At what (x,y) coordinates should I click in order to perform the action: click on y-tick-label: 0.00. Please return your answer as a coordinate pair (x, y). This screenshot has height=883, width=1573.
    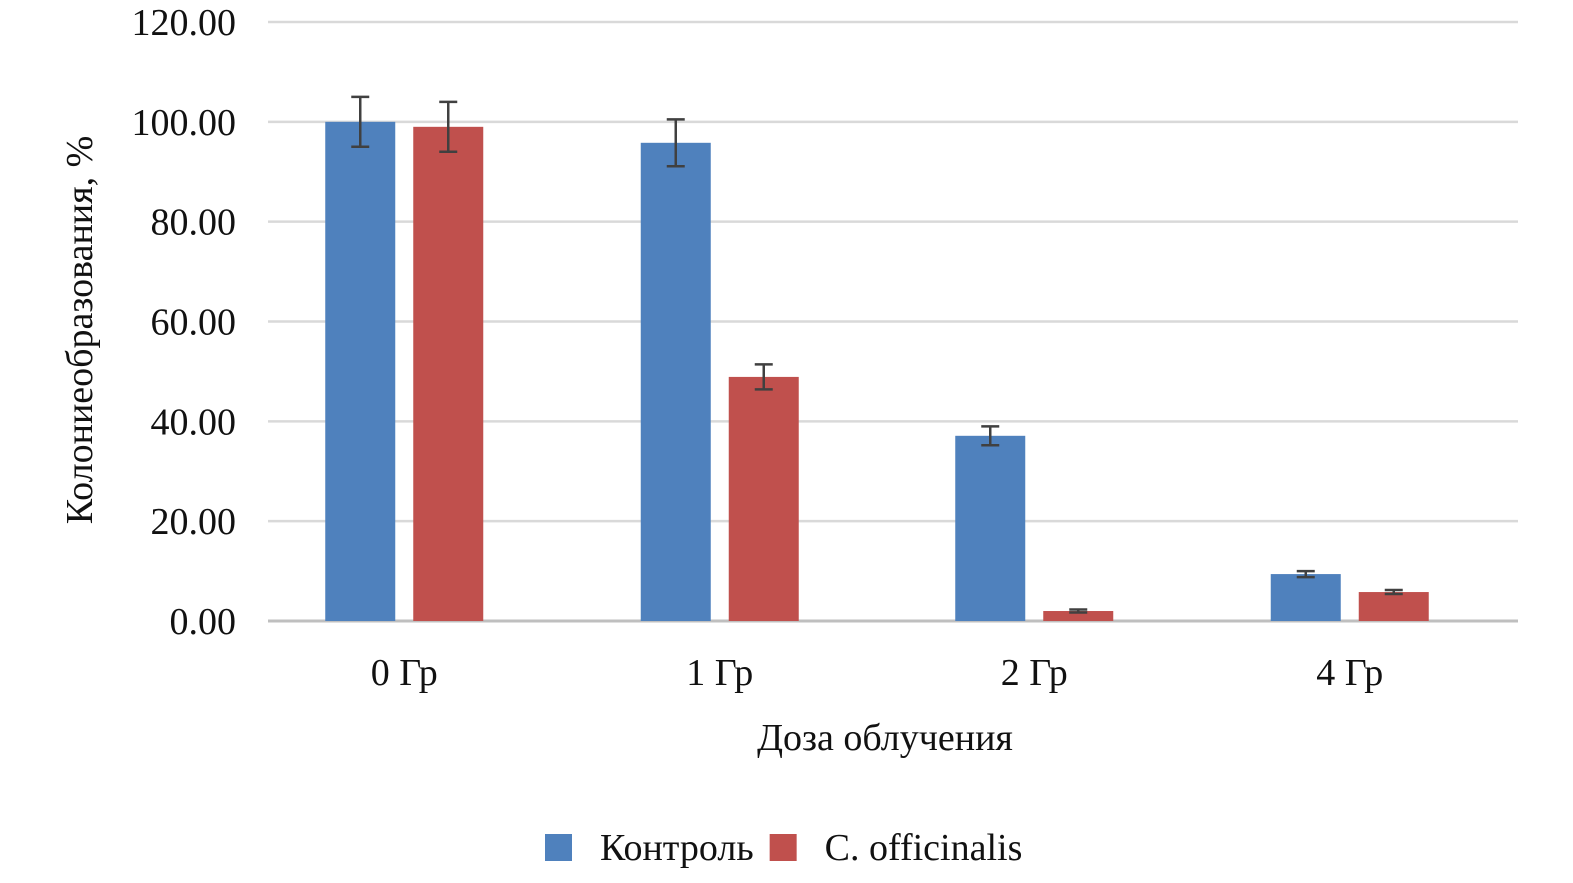
    Looking at the image, I should click on (203, 622).